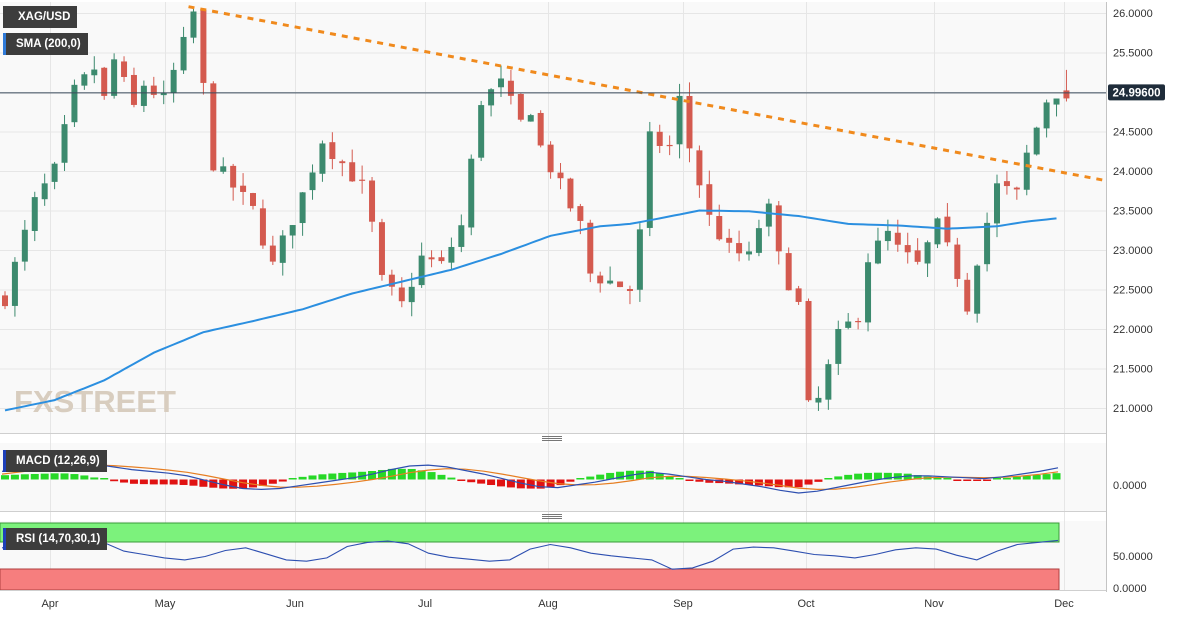 The image size is (1182, 621). What do you see at coordinates (1133, 573) in the screenshot?
I see `rsi-axis-labels: 50.0000 0.0000` at bounding box center [1133, 573].